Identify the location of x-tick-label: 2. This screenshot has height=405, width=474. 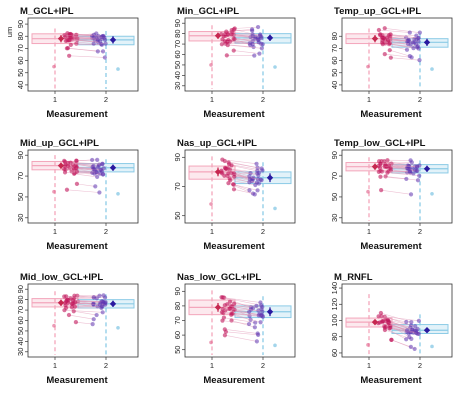
(106, 365).